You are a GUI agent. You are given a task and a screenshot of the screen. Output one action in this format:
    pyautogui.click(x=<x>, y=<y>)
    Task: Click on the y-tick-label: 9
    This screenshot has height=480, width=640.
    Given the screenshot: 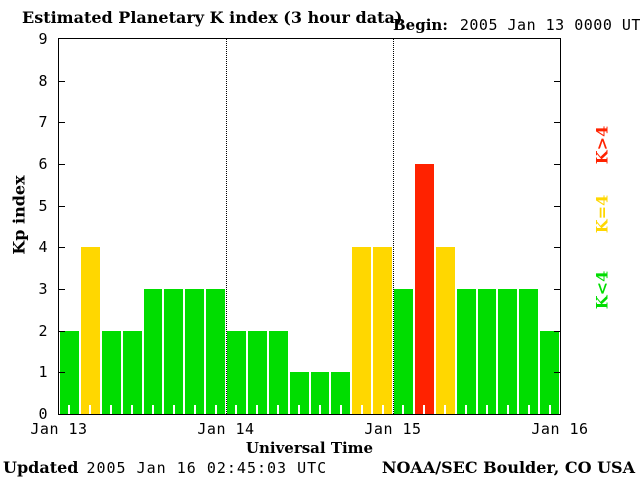 What is the action you would take?
    pyautogui.click(x=43, y=39)
    